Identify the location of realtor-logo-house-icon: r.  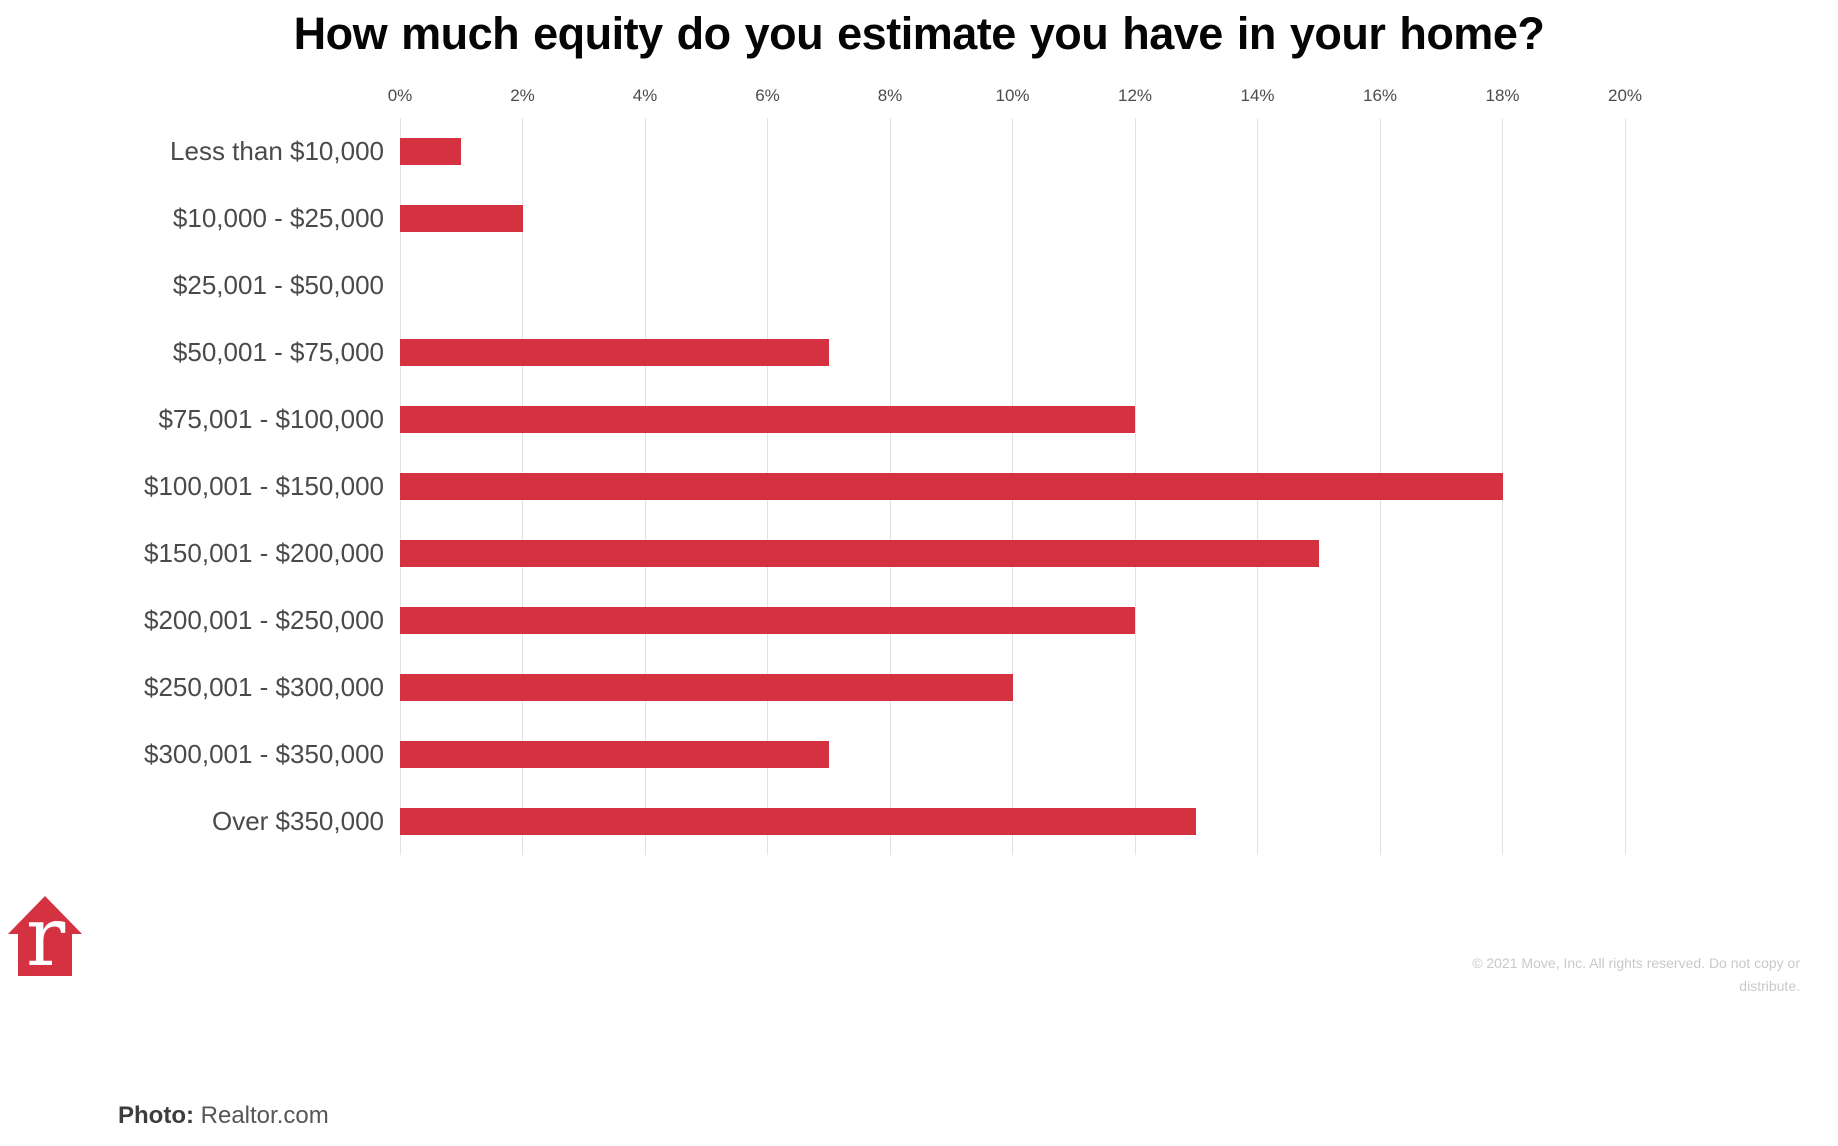
(45, 937).